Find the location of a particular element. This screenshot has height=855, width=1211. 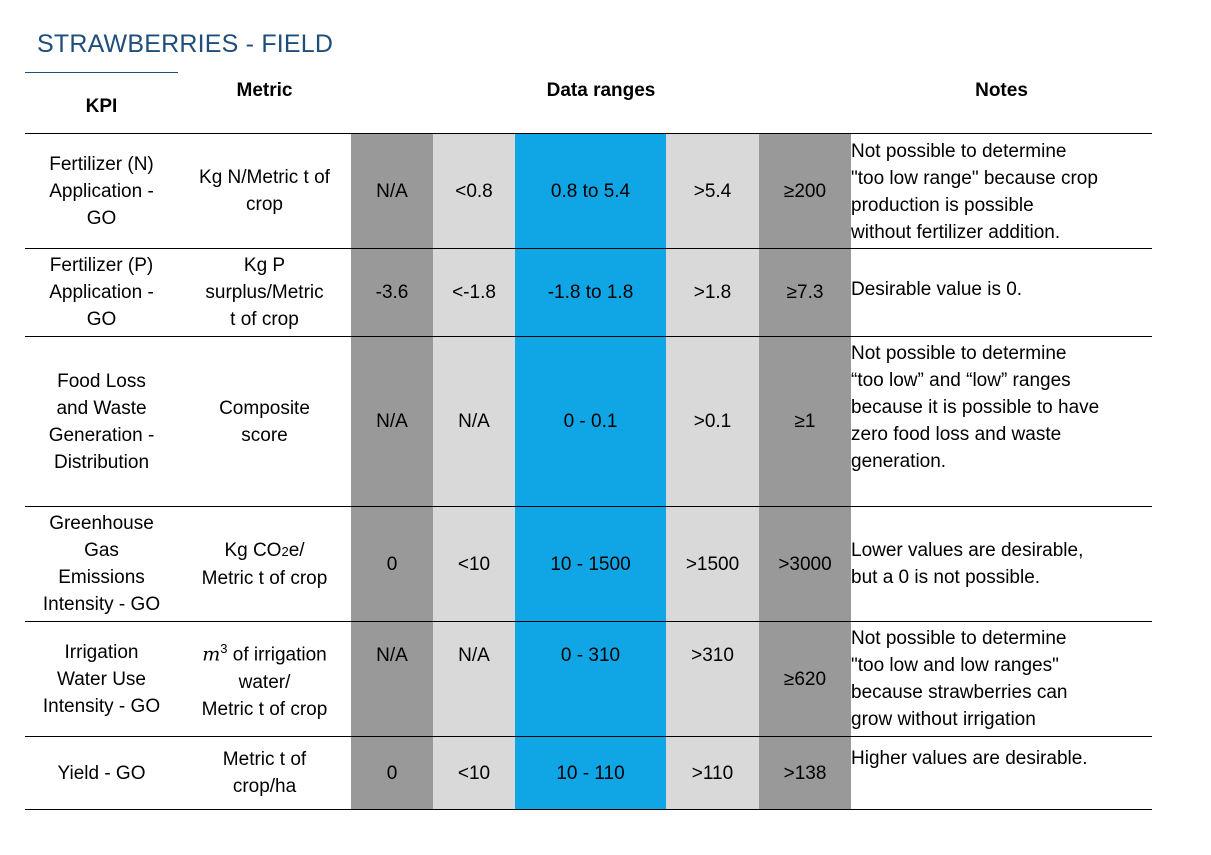

page-title: STRAWBERRIES - FIELD is located at coordinates (185, 44).